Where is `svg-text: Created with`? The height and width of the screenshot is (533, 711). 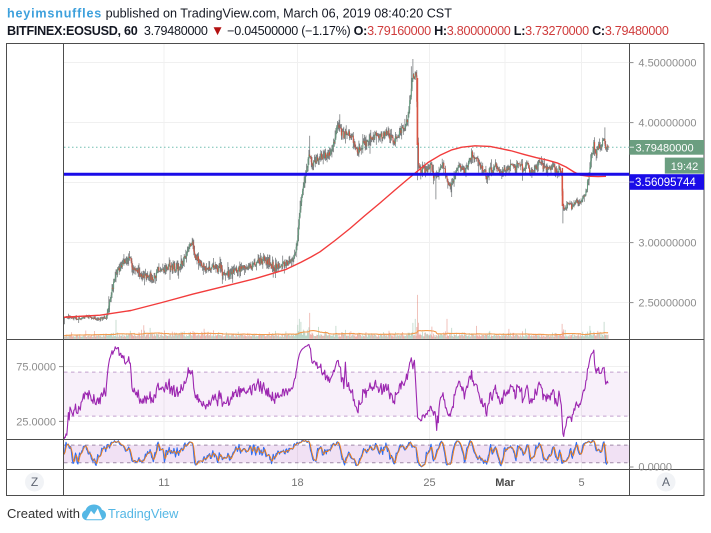 svg-text: Created with is located at coordinates (43, 513).